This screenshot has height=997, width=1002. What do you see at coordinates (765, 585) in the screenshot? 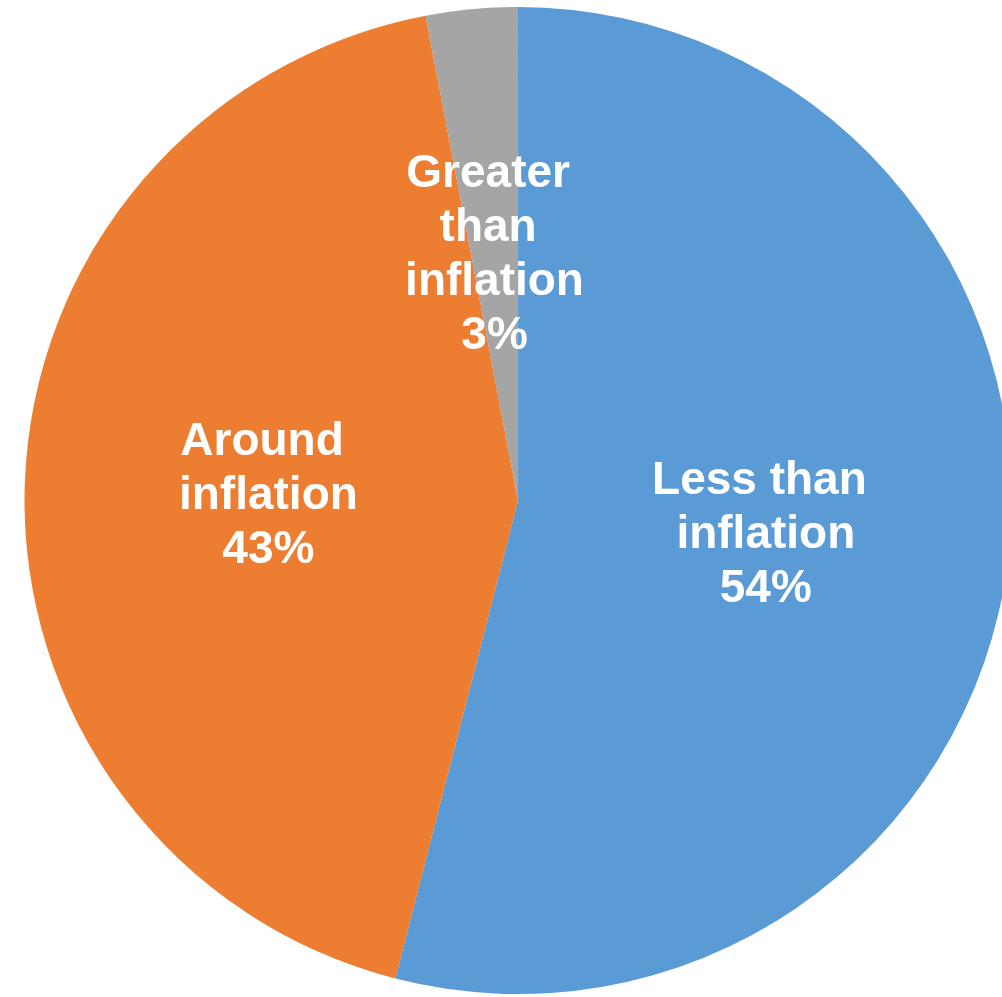
I see `data-label: 54%` at bounding box center [765, 585].